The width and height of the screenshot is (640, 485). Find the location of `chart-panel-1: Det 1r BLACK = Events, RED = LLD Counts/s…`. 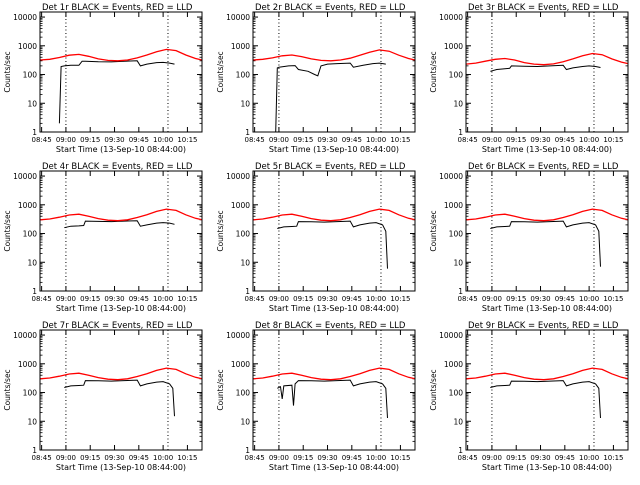

chart-panel-1: Det 1r BLACK = Events, RED = LLD Counts/s… is located at coordinates (103, 78).